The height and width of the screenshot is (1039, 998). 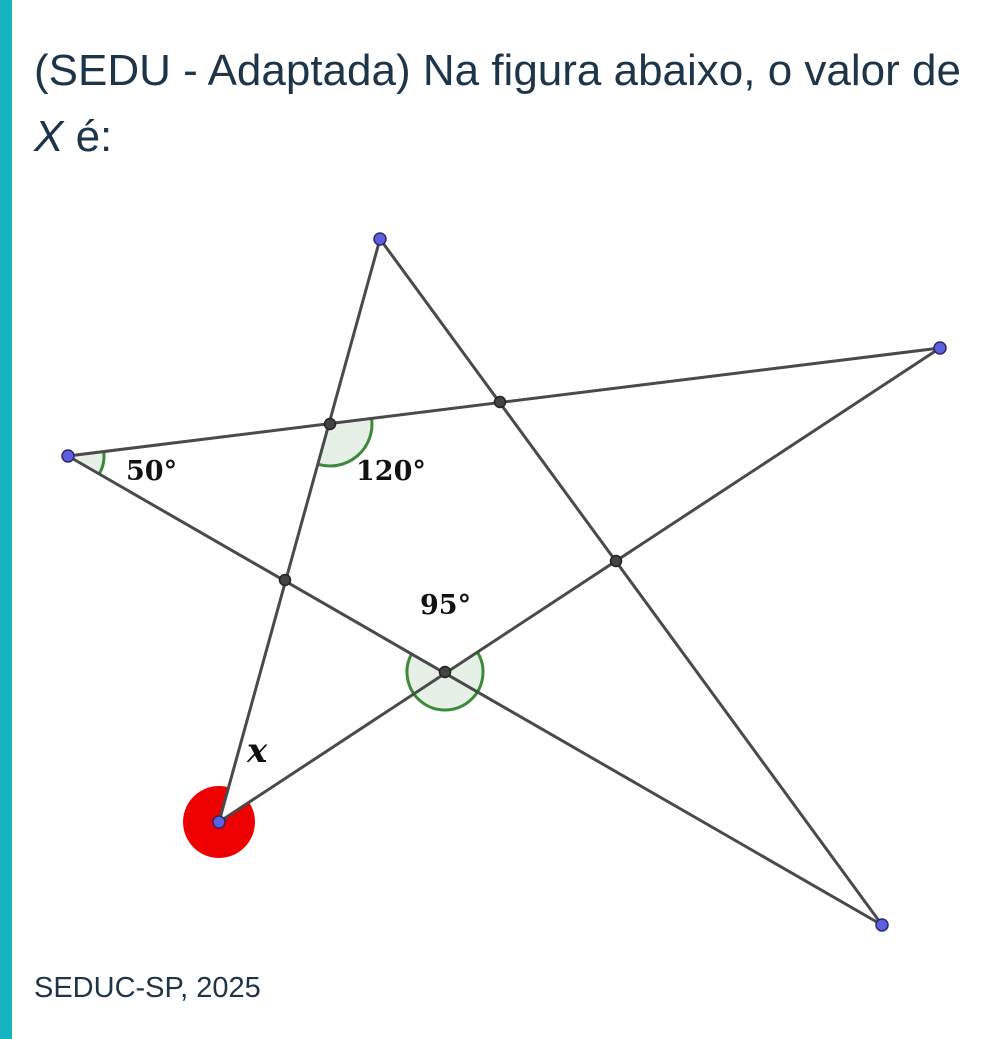 I want to click on accent-bar, so click(x=6, y=519).